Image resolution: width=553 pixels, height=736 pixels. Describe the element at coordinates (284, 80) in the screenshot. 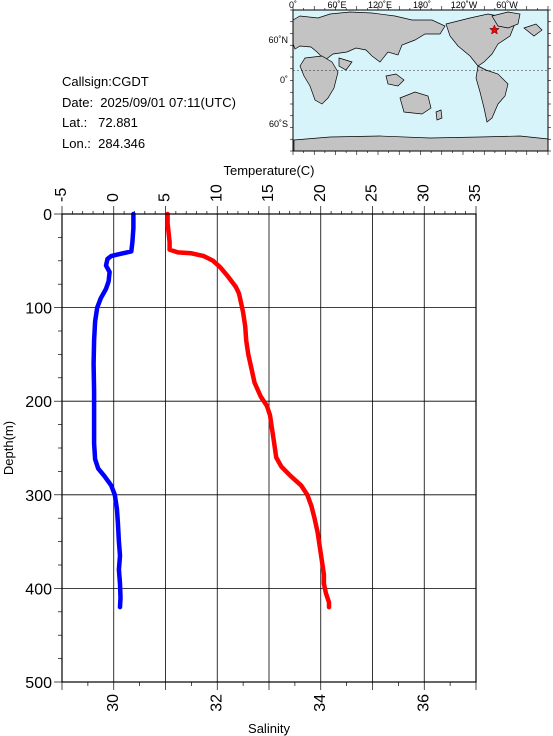

I see `map-lat-label: 0˚` at that location.